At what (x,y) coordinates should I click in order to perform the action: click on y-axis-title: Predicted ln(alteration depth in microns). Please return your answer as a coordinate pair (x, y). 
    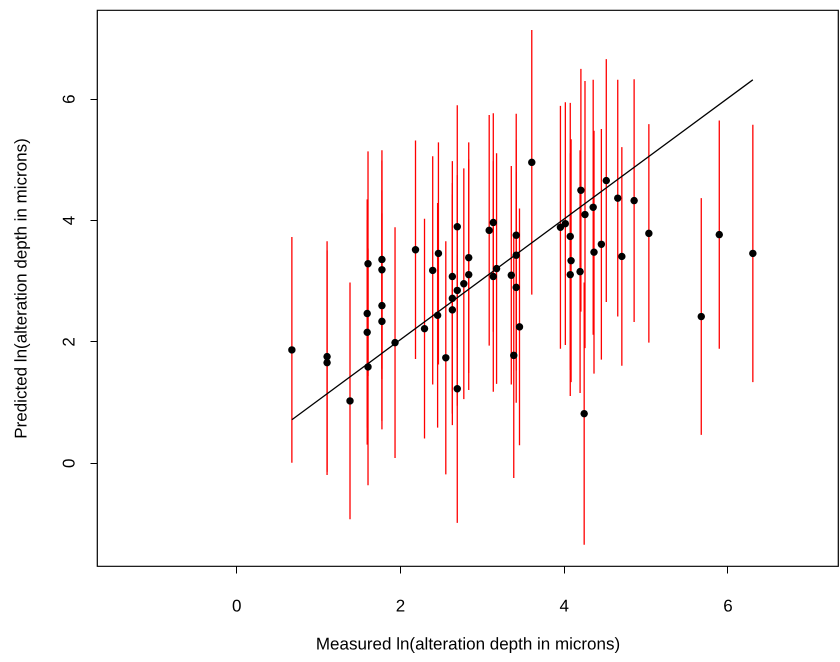
    Looking at the image, I should click on (21, 288).